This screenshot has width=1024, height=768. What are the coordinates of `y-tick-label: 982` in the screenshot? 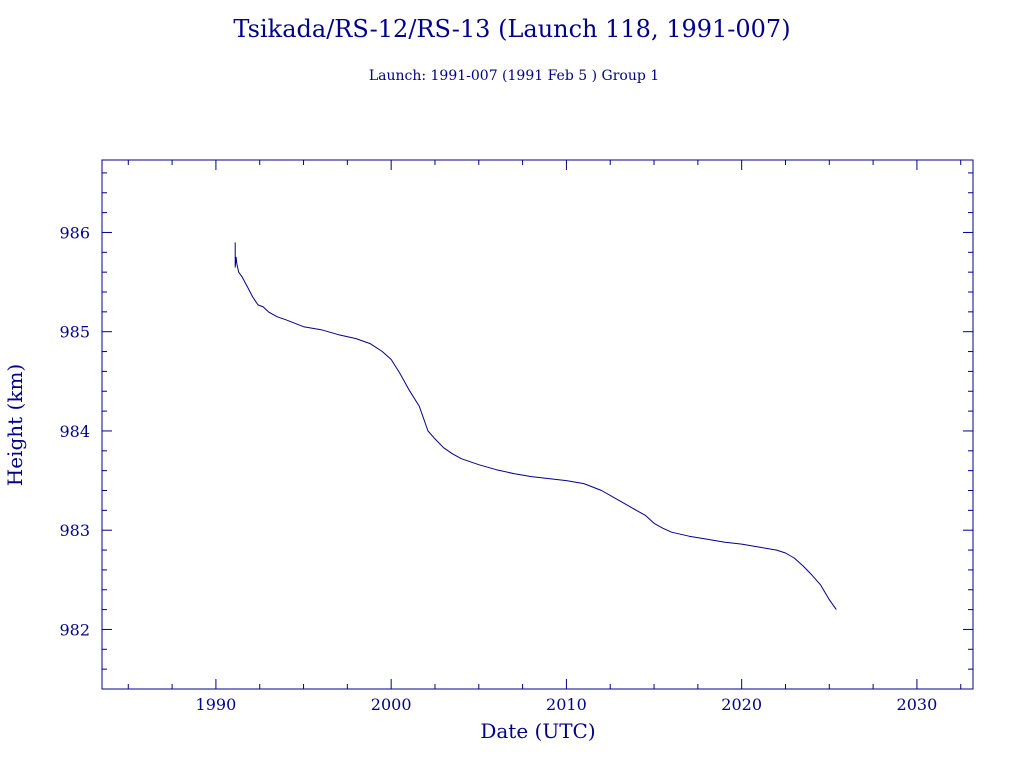 It's located at (74, 629).